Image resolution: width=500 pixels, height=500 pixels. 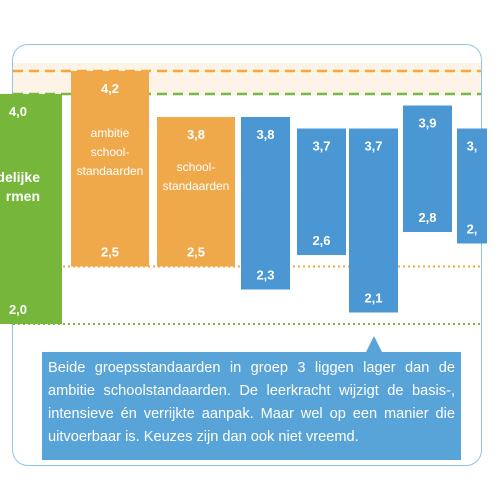 What do you see at coordinates (427, 217) in the screenshot?
I see `bar-7-low-label: 2,8` at bounding box center [427, 217].